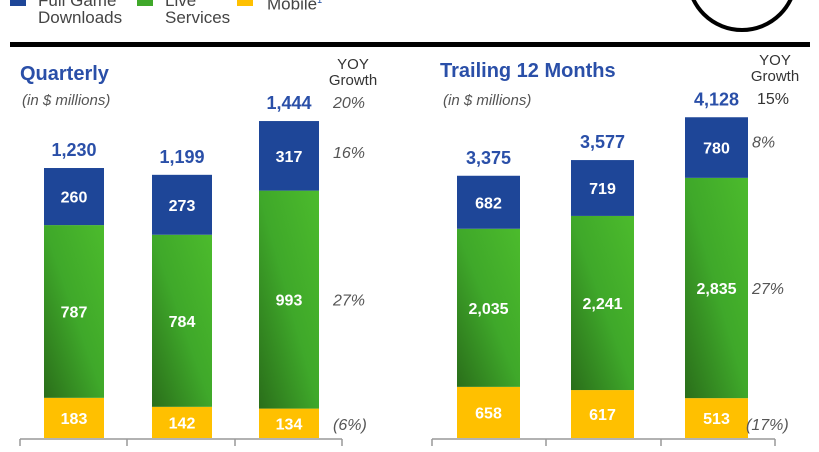  What do you see at coordinates (198, 17) in the screenshot?
I see `legend-label-line2: Services` at bounding box center [198, 17].